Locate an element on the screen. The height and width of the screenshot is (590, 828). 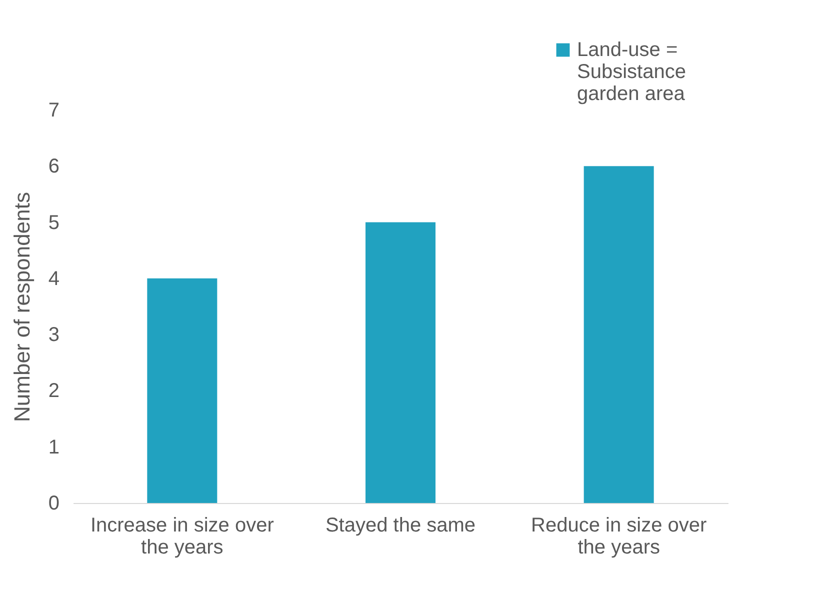
x-tick-label: Increase in size over the years is located at coordinates (182, 536).